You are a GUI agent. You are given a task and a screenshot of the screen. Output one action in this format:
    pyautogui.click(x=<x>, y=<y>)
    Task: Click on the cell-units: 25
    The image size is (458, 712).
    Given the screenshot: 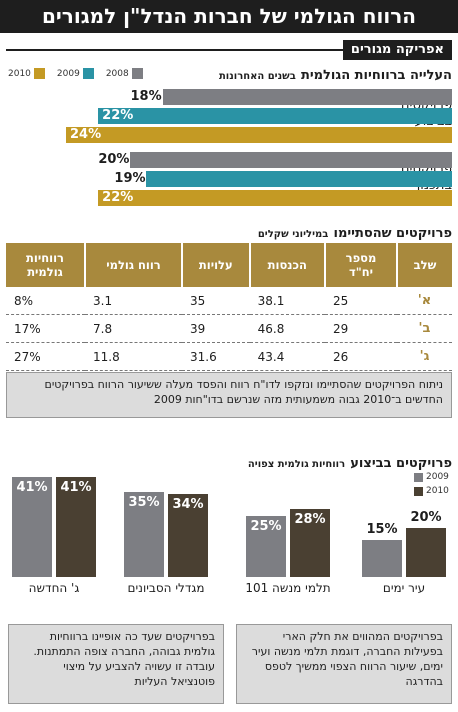 What is the action you would take?
    pyautogui.click(x=361, y=301)
    